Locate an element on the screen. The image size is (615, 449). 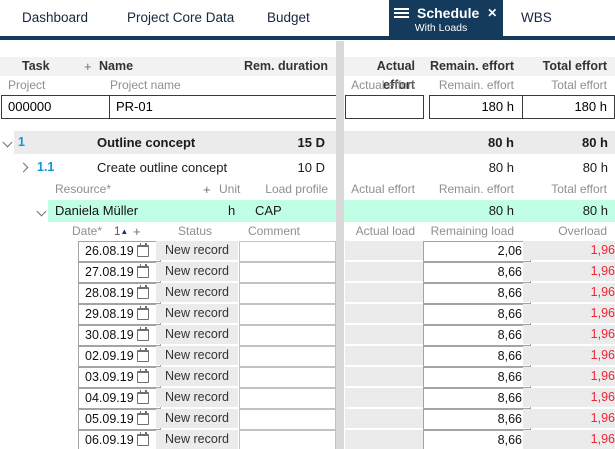
col-unit: Unit is located at coordinates (230, 189).